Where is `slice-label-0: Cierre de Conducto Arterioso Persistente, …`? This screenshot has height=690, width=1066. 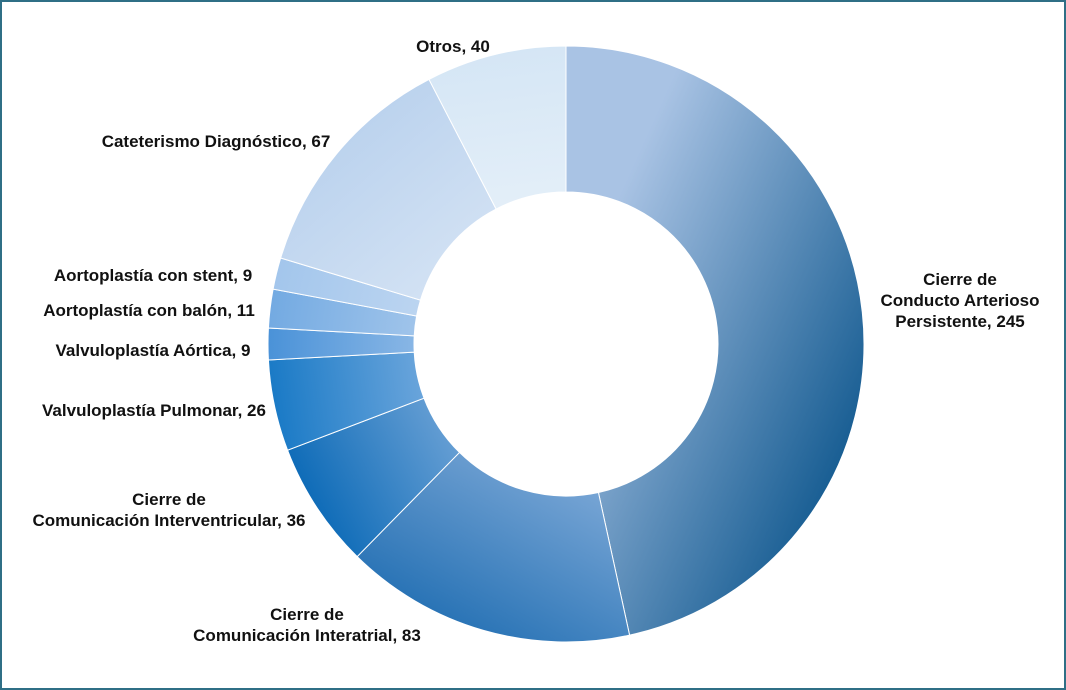
slice-label-0: Cierre de Conducto Arterioso Persistente, … is located at coordinates (960, 300).